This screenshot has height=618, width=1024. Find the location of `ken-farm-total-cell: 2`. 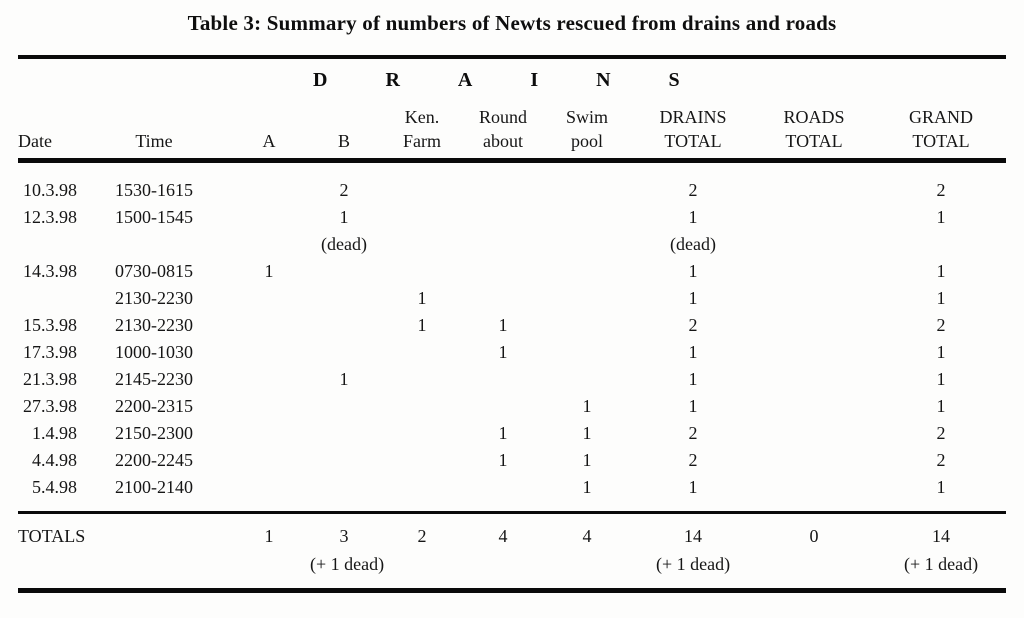

ken-farm-total-cell: 2 is located at coordinates (422, 531).